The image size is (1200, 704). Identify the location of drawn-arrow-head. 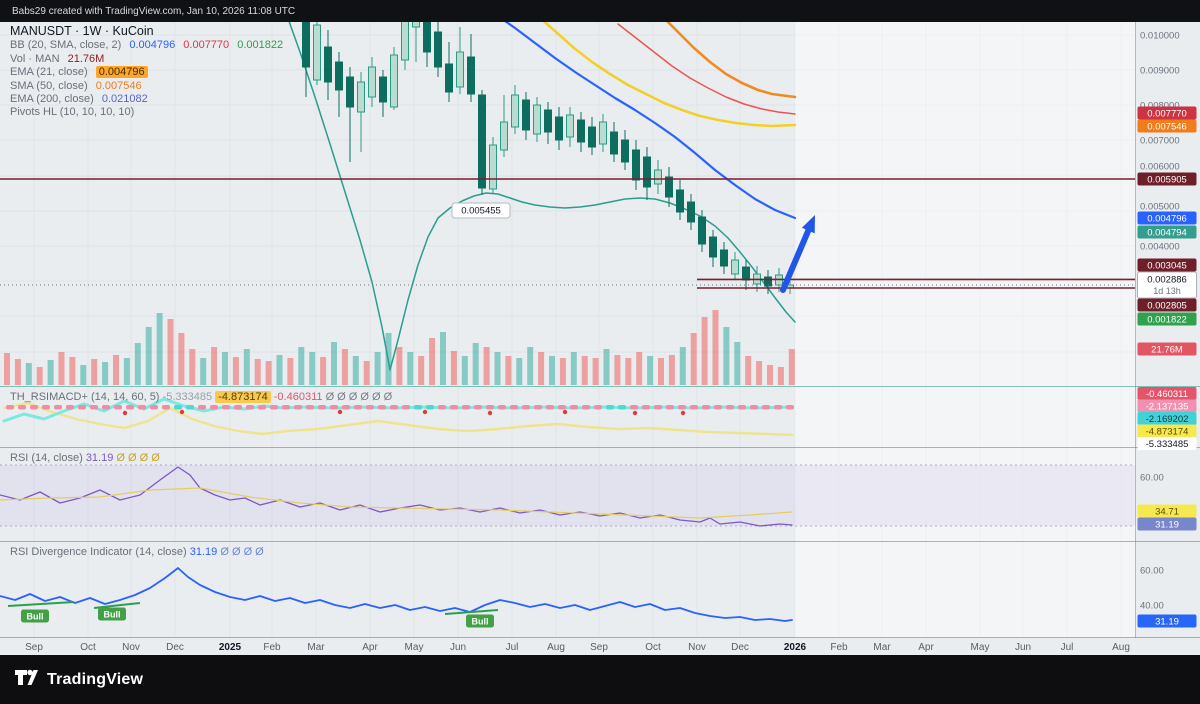
(808, 224).